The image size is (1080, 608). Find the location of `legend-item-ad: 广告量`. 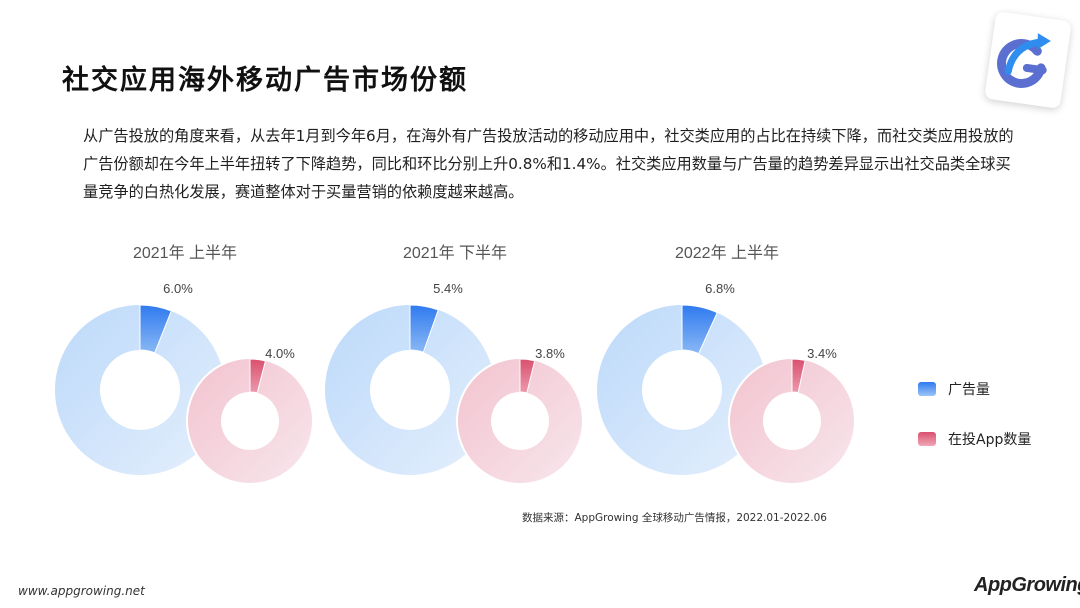

legend-item-ad: 广告量 is located at coordinates (974, 389).